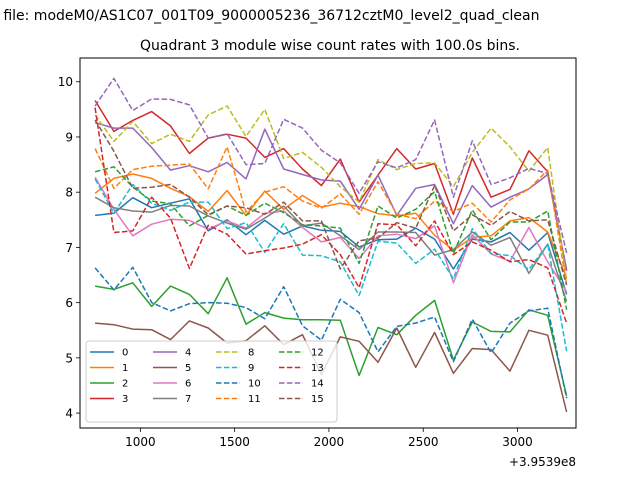 Image resolution: width=640 pixels, height=480 pixels. Describe the element at coordinates (140, 442) in the screenshot. I see `x-tick-label: 1000` at that location.